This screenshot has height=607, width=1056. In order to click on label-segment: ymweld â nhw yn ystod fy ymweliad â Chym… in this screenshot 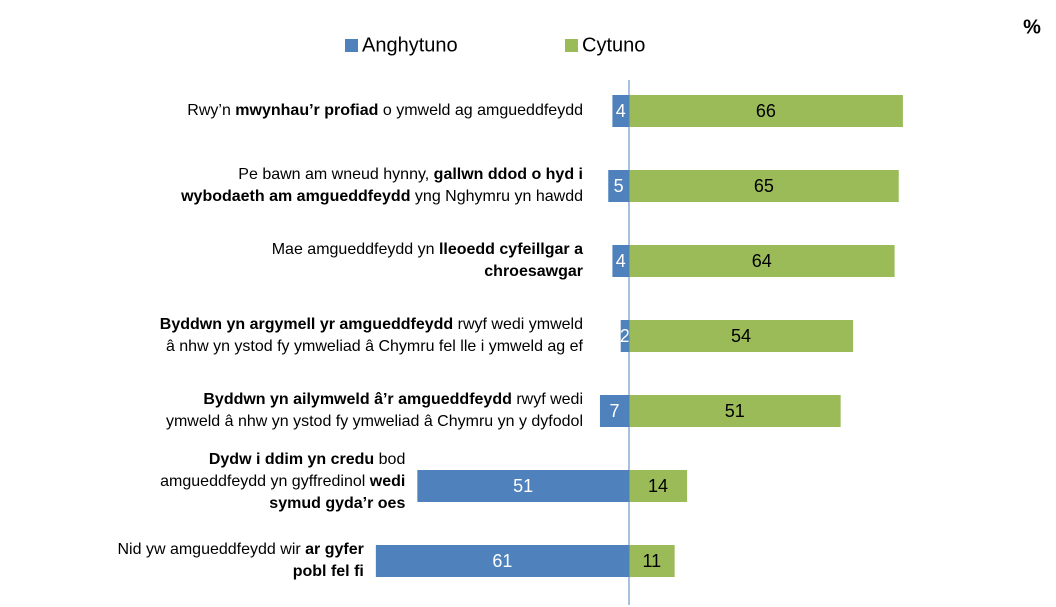, I will do `click(374, 421)`.